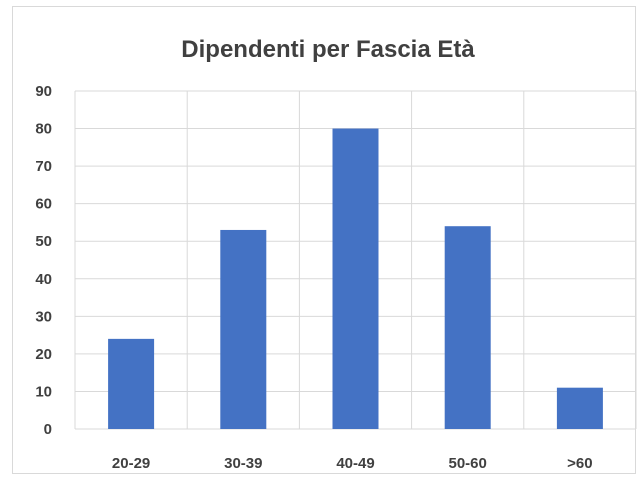  What do you see at coordinates (579, 408) in the screenshot?
I see `bar->60` at bounding box center [579, 408].